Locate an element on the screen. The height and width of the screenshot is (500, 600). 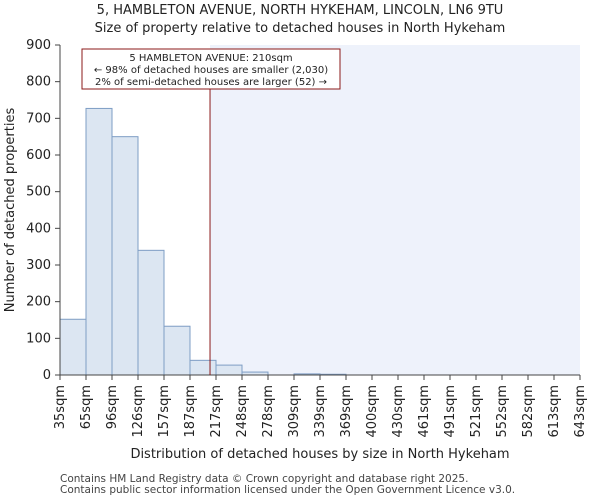
y-tick-label: 400 is located at coordinates (38, 228).